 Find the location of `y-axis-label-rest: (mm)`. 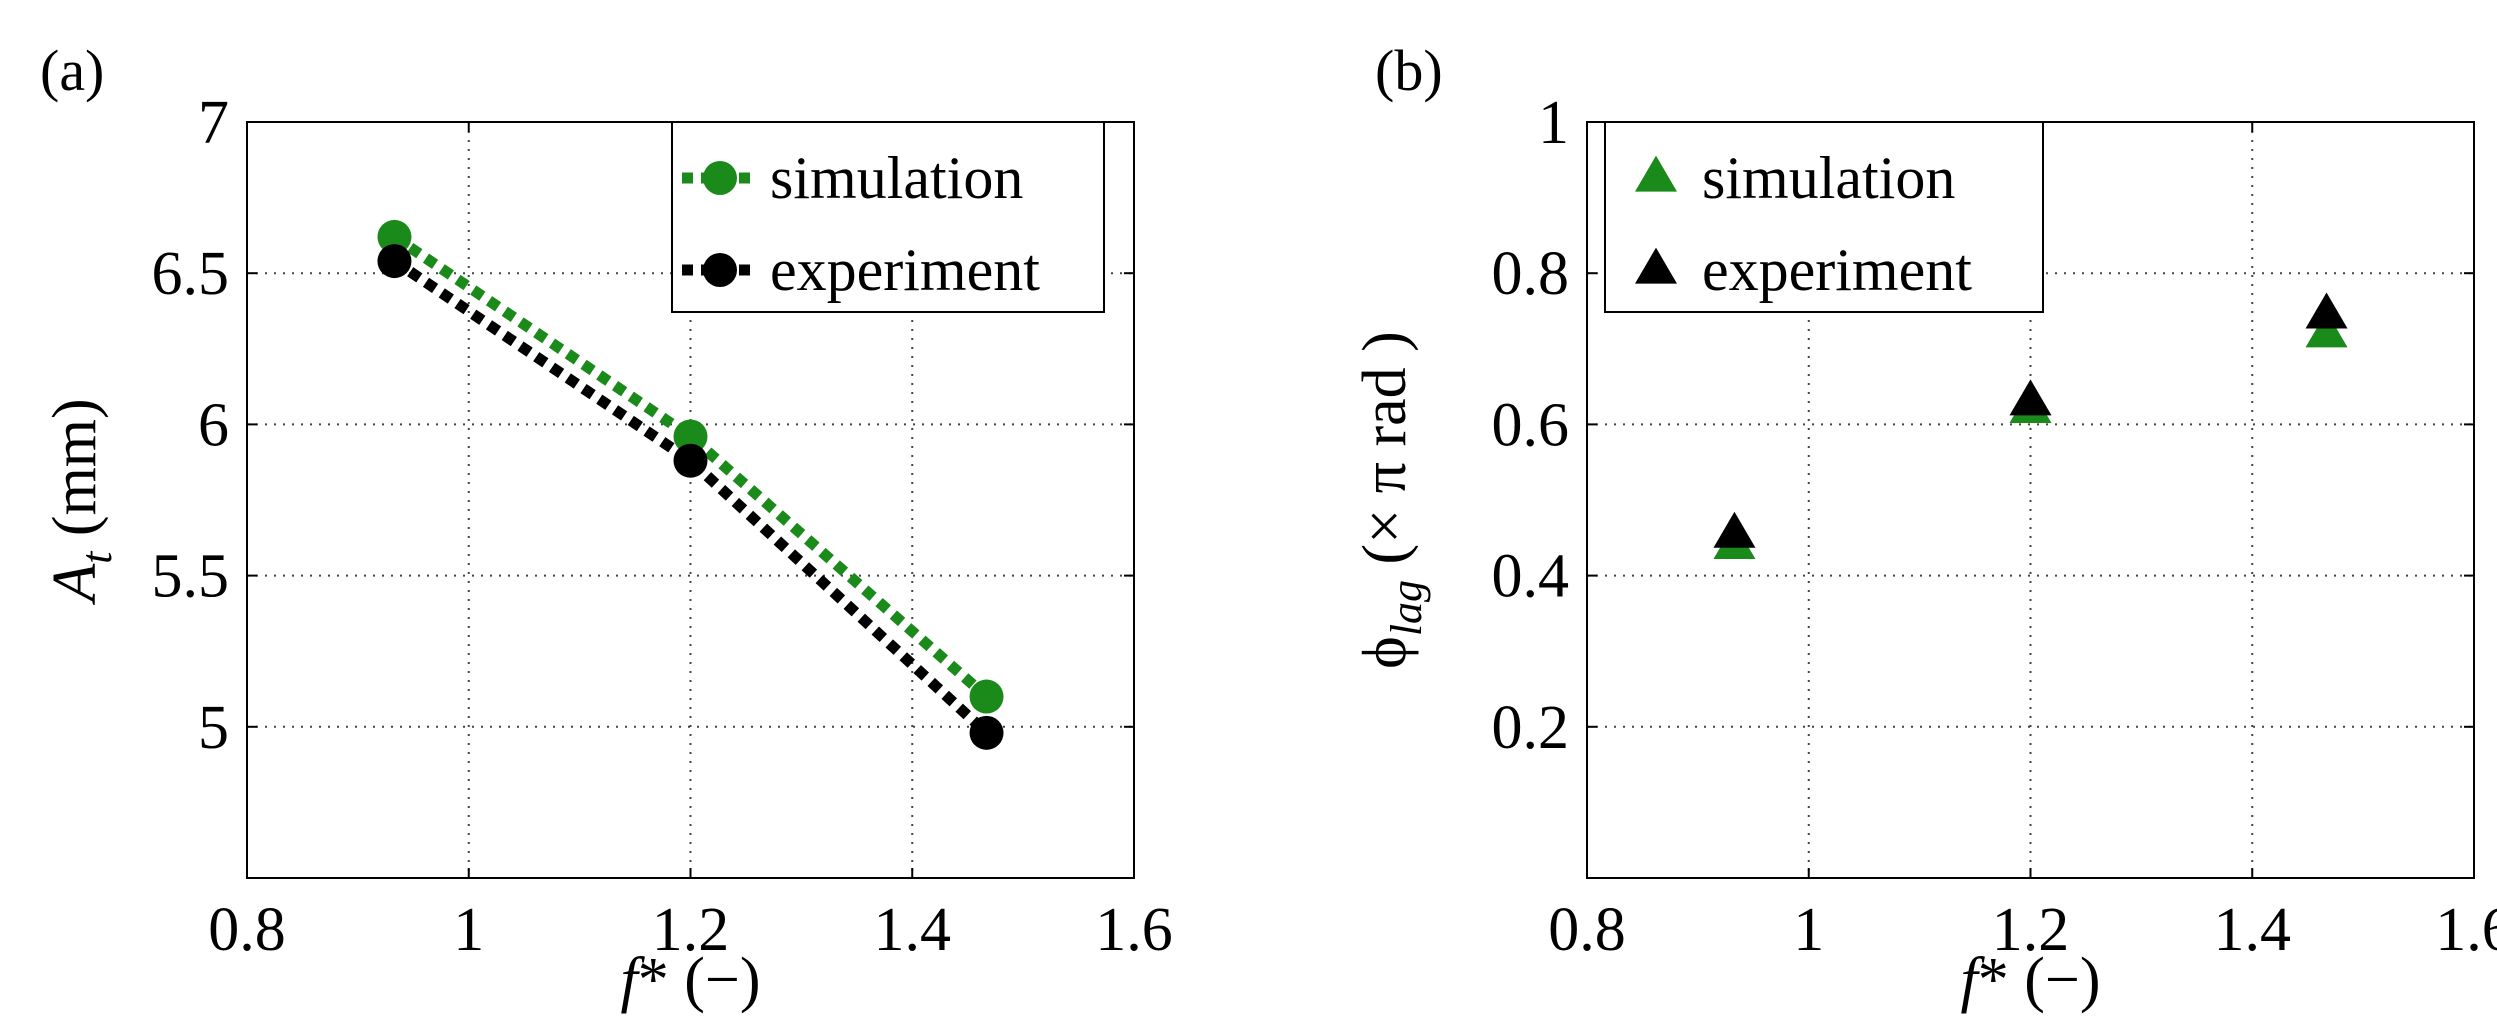

y-axis-label-rest: (mm) is located at coordinates (75, 474).